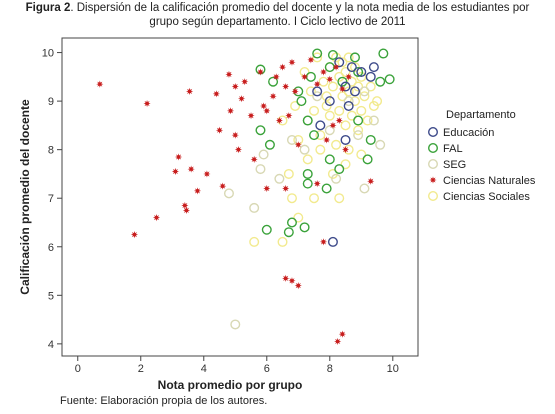 The width and height of the screenshot is (555, 414). I want to click on y-tick-label: 4, so click(51, 345).